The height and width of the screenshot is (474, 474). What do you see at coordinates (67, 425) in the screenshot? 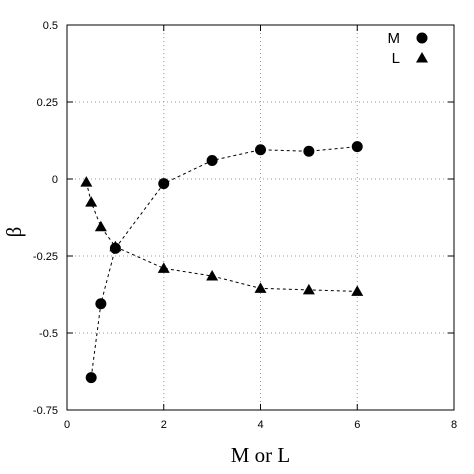
I see `x-tick-label: 0` at bounding box center [67, 425].